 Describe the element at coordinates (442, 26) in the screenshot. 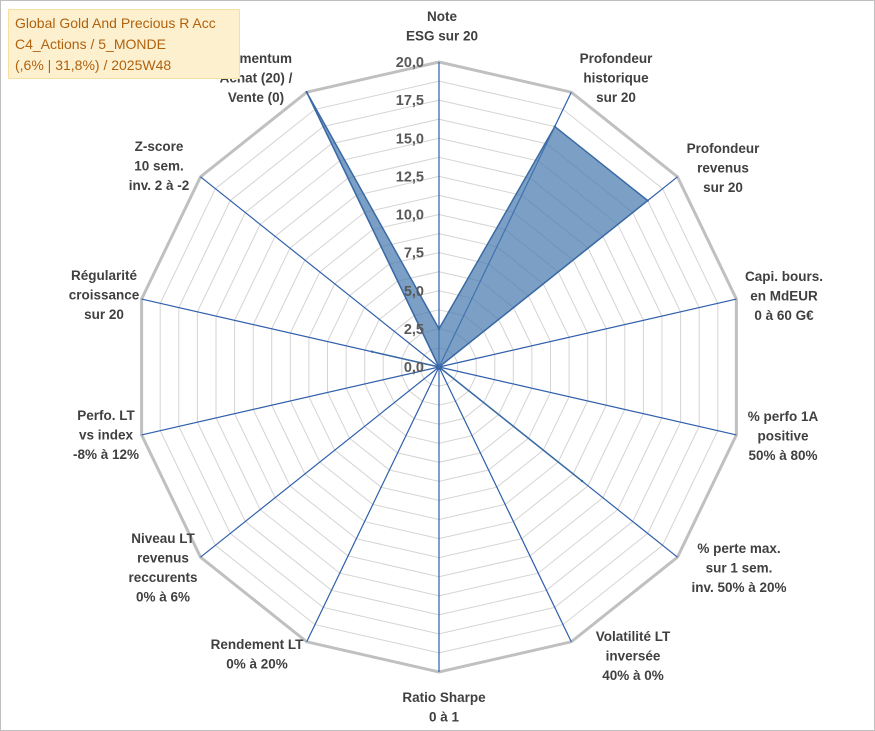

I see `axis-label: Note ESG sur 20` at that location.